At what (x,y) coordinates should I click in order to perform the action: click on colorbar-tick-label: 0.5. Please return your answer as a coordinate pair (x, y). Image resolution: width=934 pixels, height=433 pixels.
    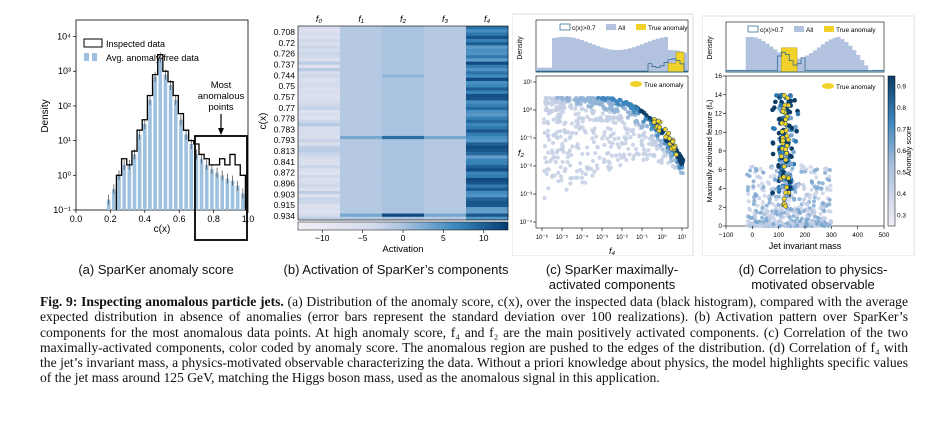
    Looking at the image, I should click on (901, 172).